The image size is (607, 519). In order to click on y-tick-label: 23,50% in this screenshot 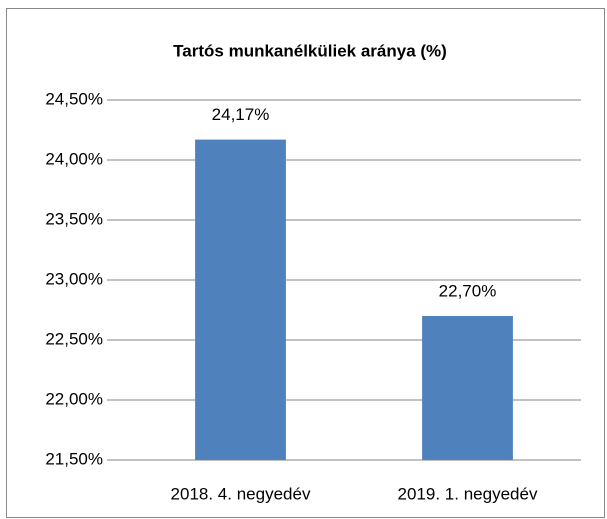, I will do `click(74, 218)`.